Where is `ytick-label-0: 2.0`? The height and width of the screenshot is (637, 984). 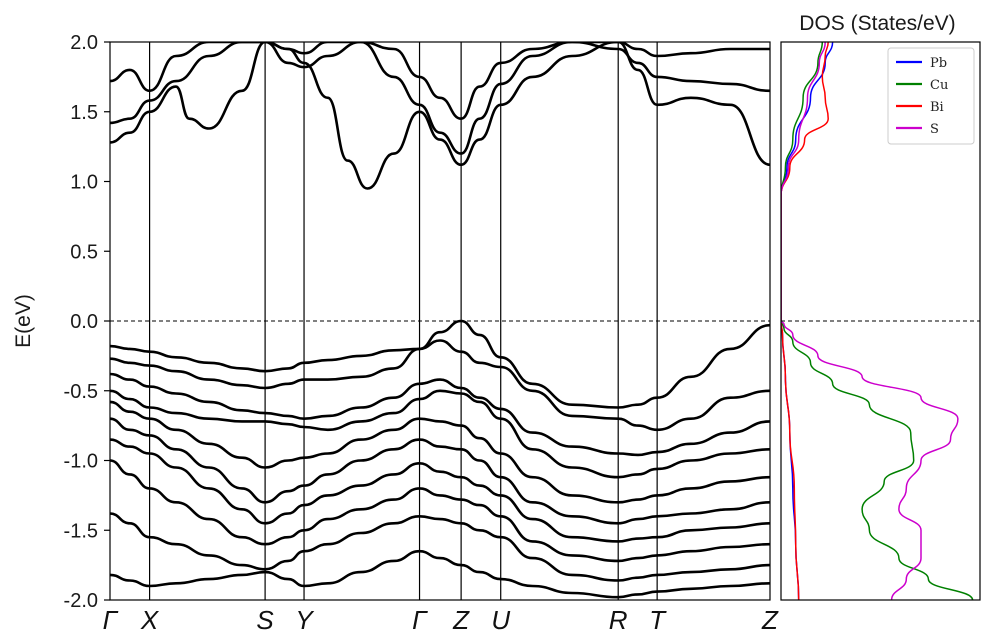
ytick-label-0: 2.0 is located at coordinates (84, 43).